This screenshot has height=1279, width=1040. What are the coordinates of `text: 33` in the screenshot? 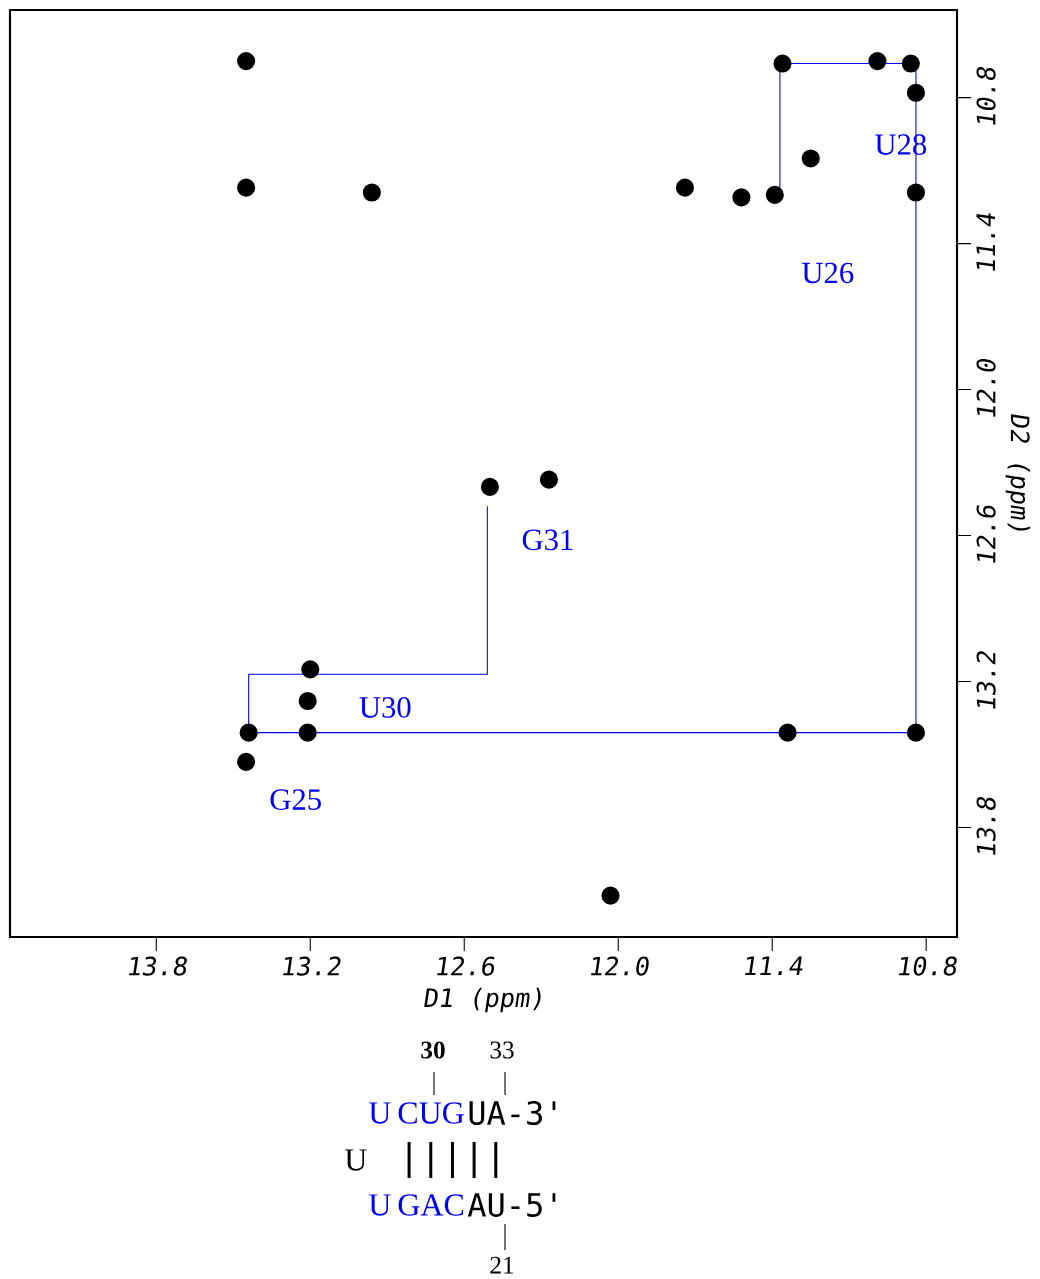 It's located at (502, 1050).